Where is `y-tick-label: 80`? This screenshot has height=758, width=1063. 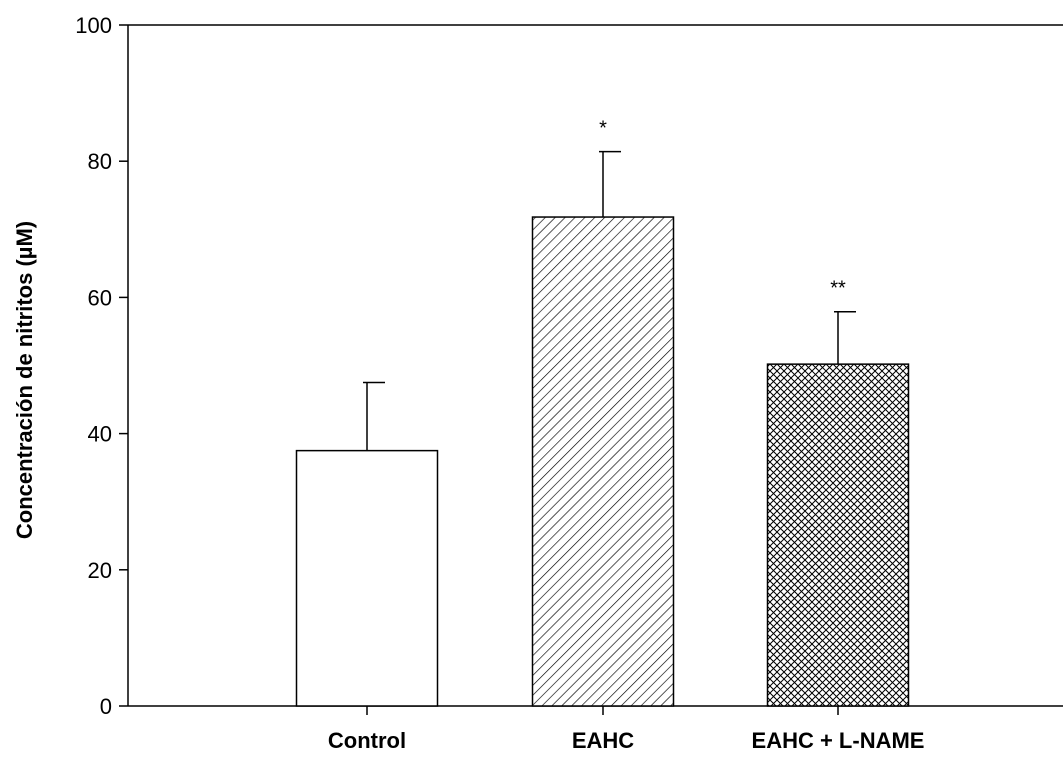 y-tick-label: 80 is located at coordinates (100, 161).